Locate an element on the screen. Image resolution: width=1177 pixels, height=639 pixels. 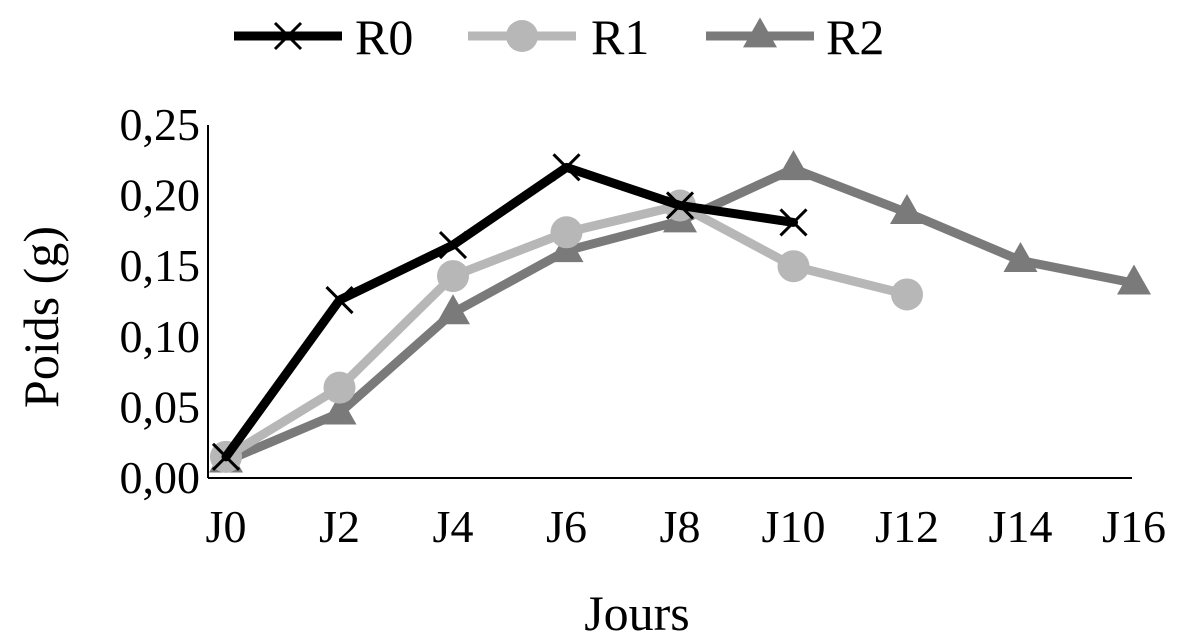
legend-item-r0: R0 is located at coordinates (323, 37).